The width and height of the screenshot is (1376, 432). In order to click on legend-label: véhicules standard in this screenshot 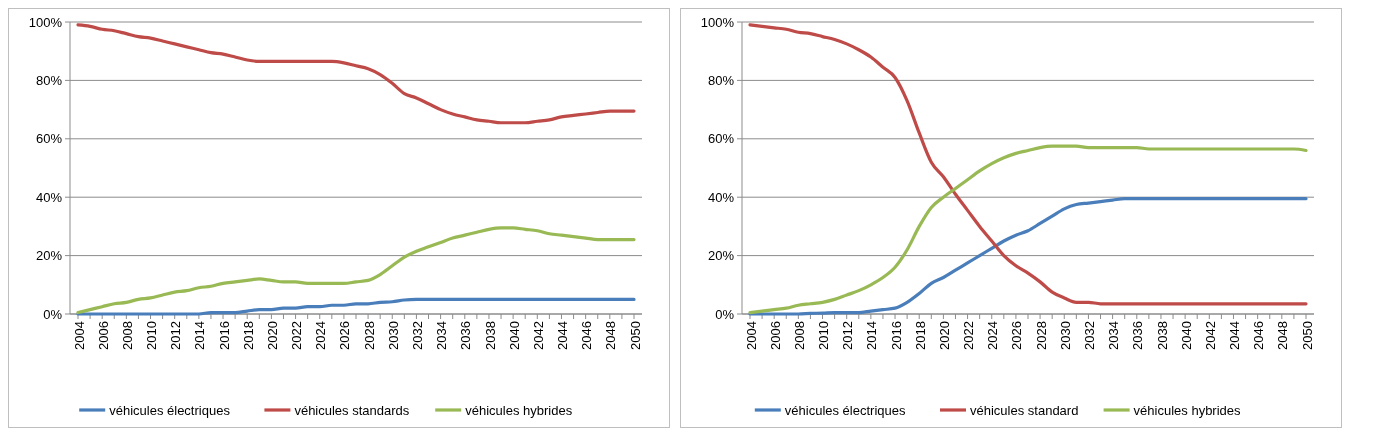, I will do `click(1024, 410)`.